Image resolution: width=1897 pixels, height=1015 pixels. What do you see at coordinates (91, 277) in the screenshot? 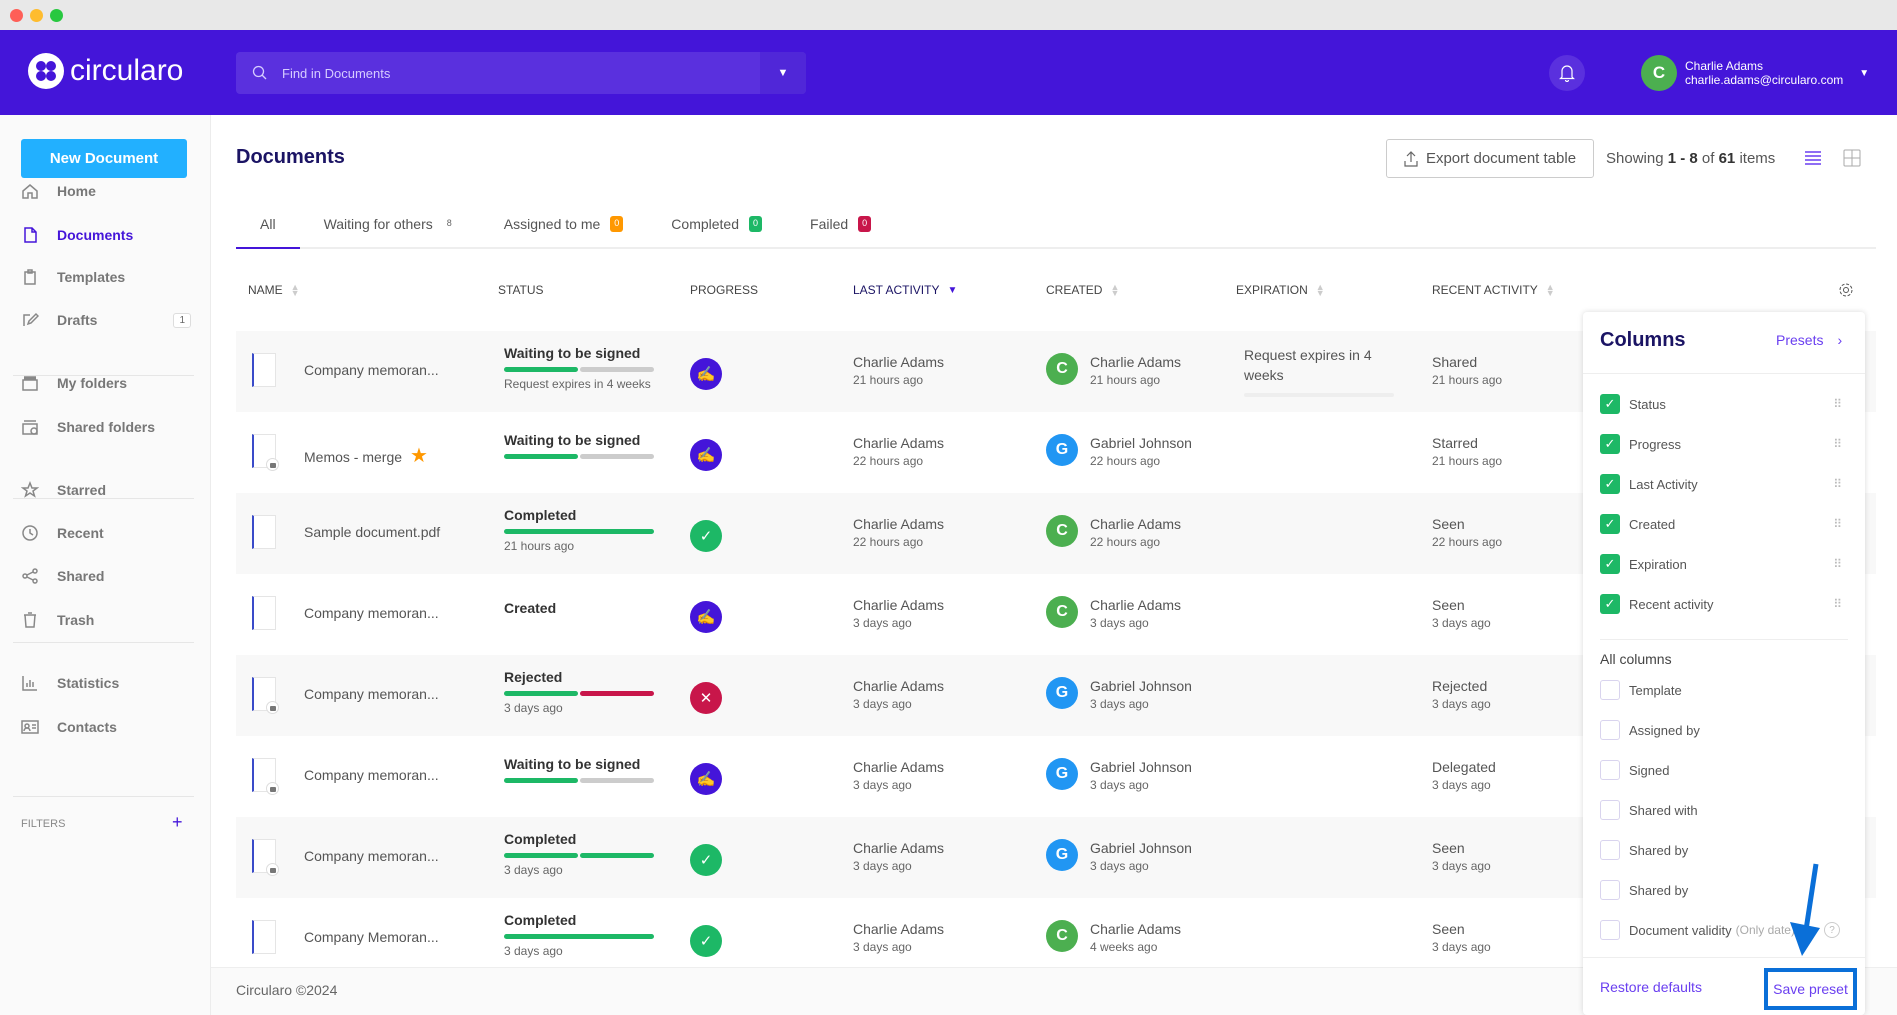
I see `sidebar-item-label: Templates` at bounding box center [91, 277].